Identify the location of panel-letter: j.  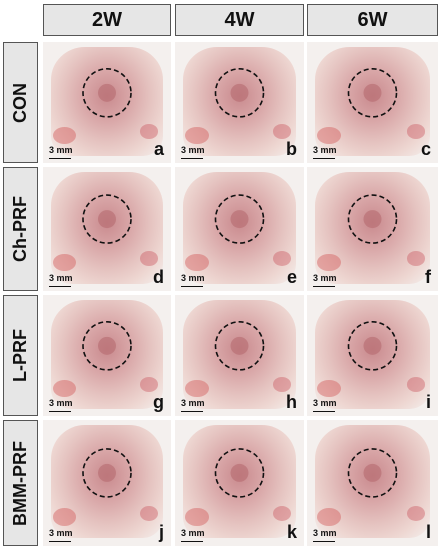
(161, 532).